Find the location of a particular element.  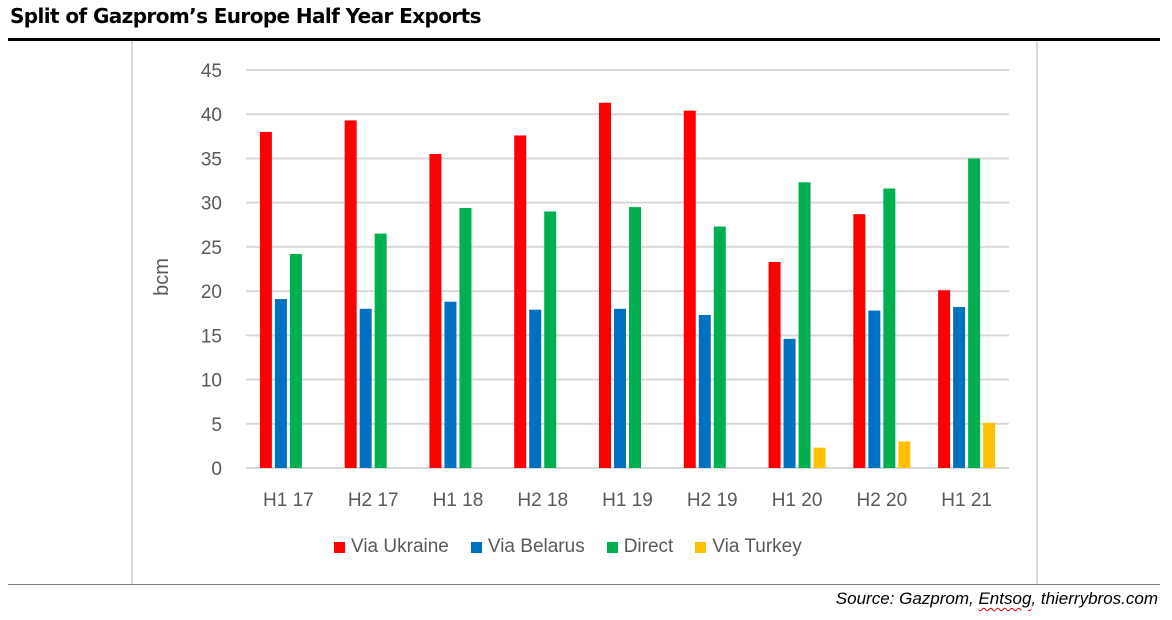

source-flagged-word: Entsog is located at coordinates (1005, 598).